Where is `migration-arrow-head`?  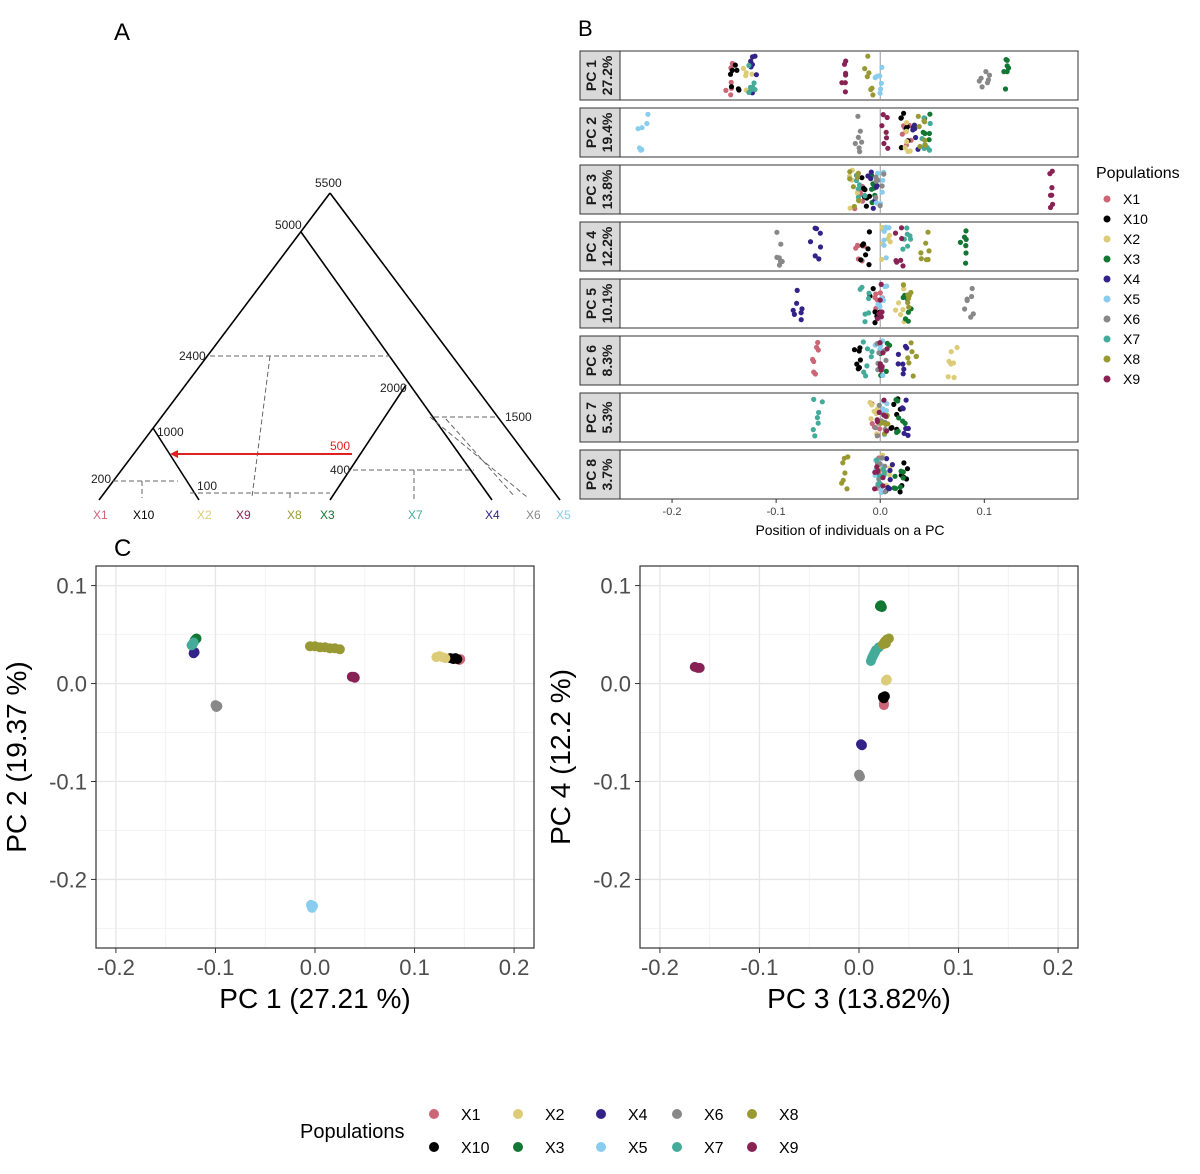 migration-arrow-head is located at coordinates (174, 454).